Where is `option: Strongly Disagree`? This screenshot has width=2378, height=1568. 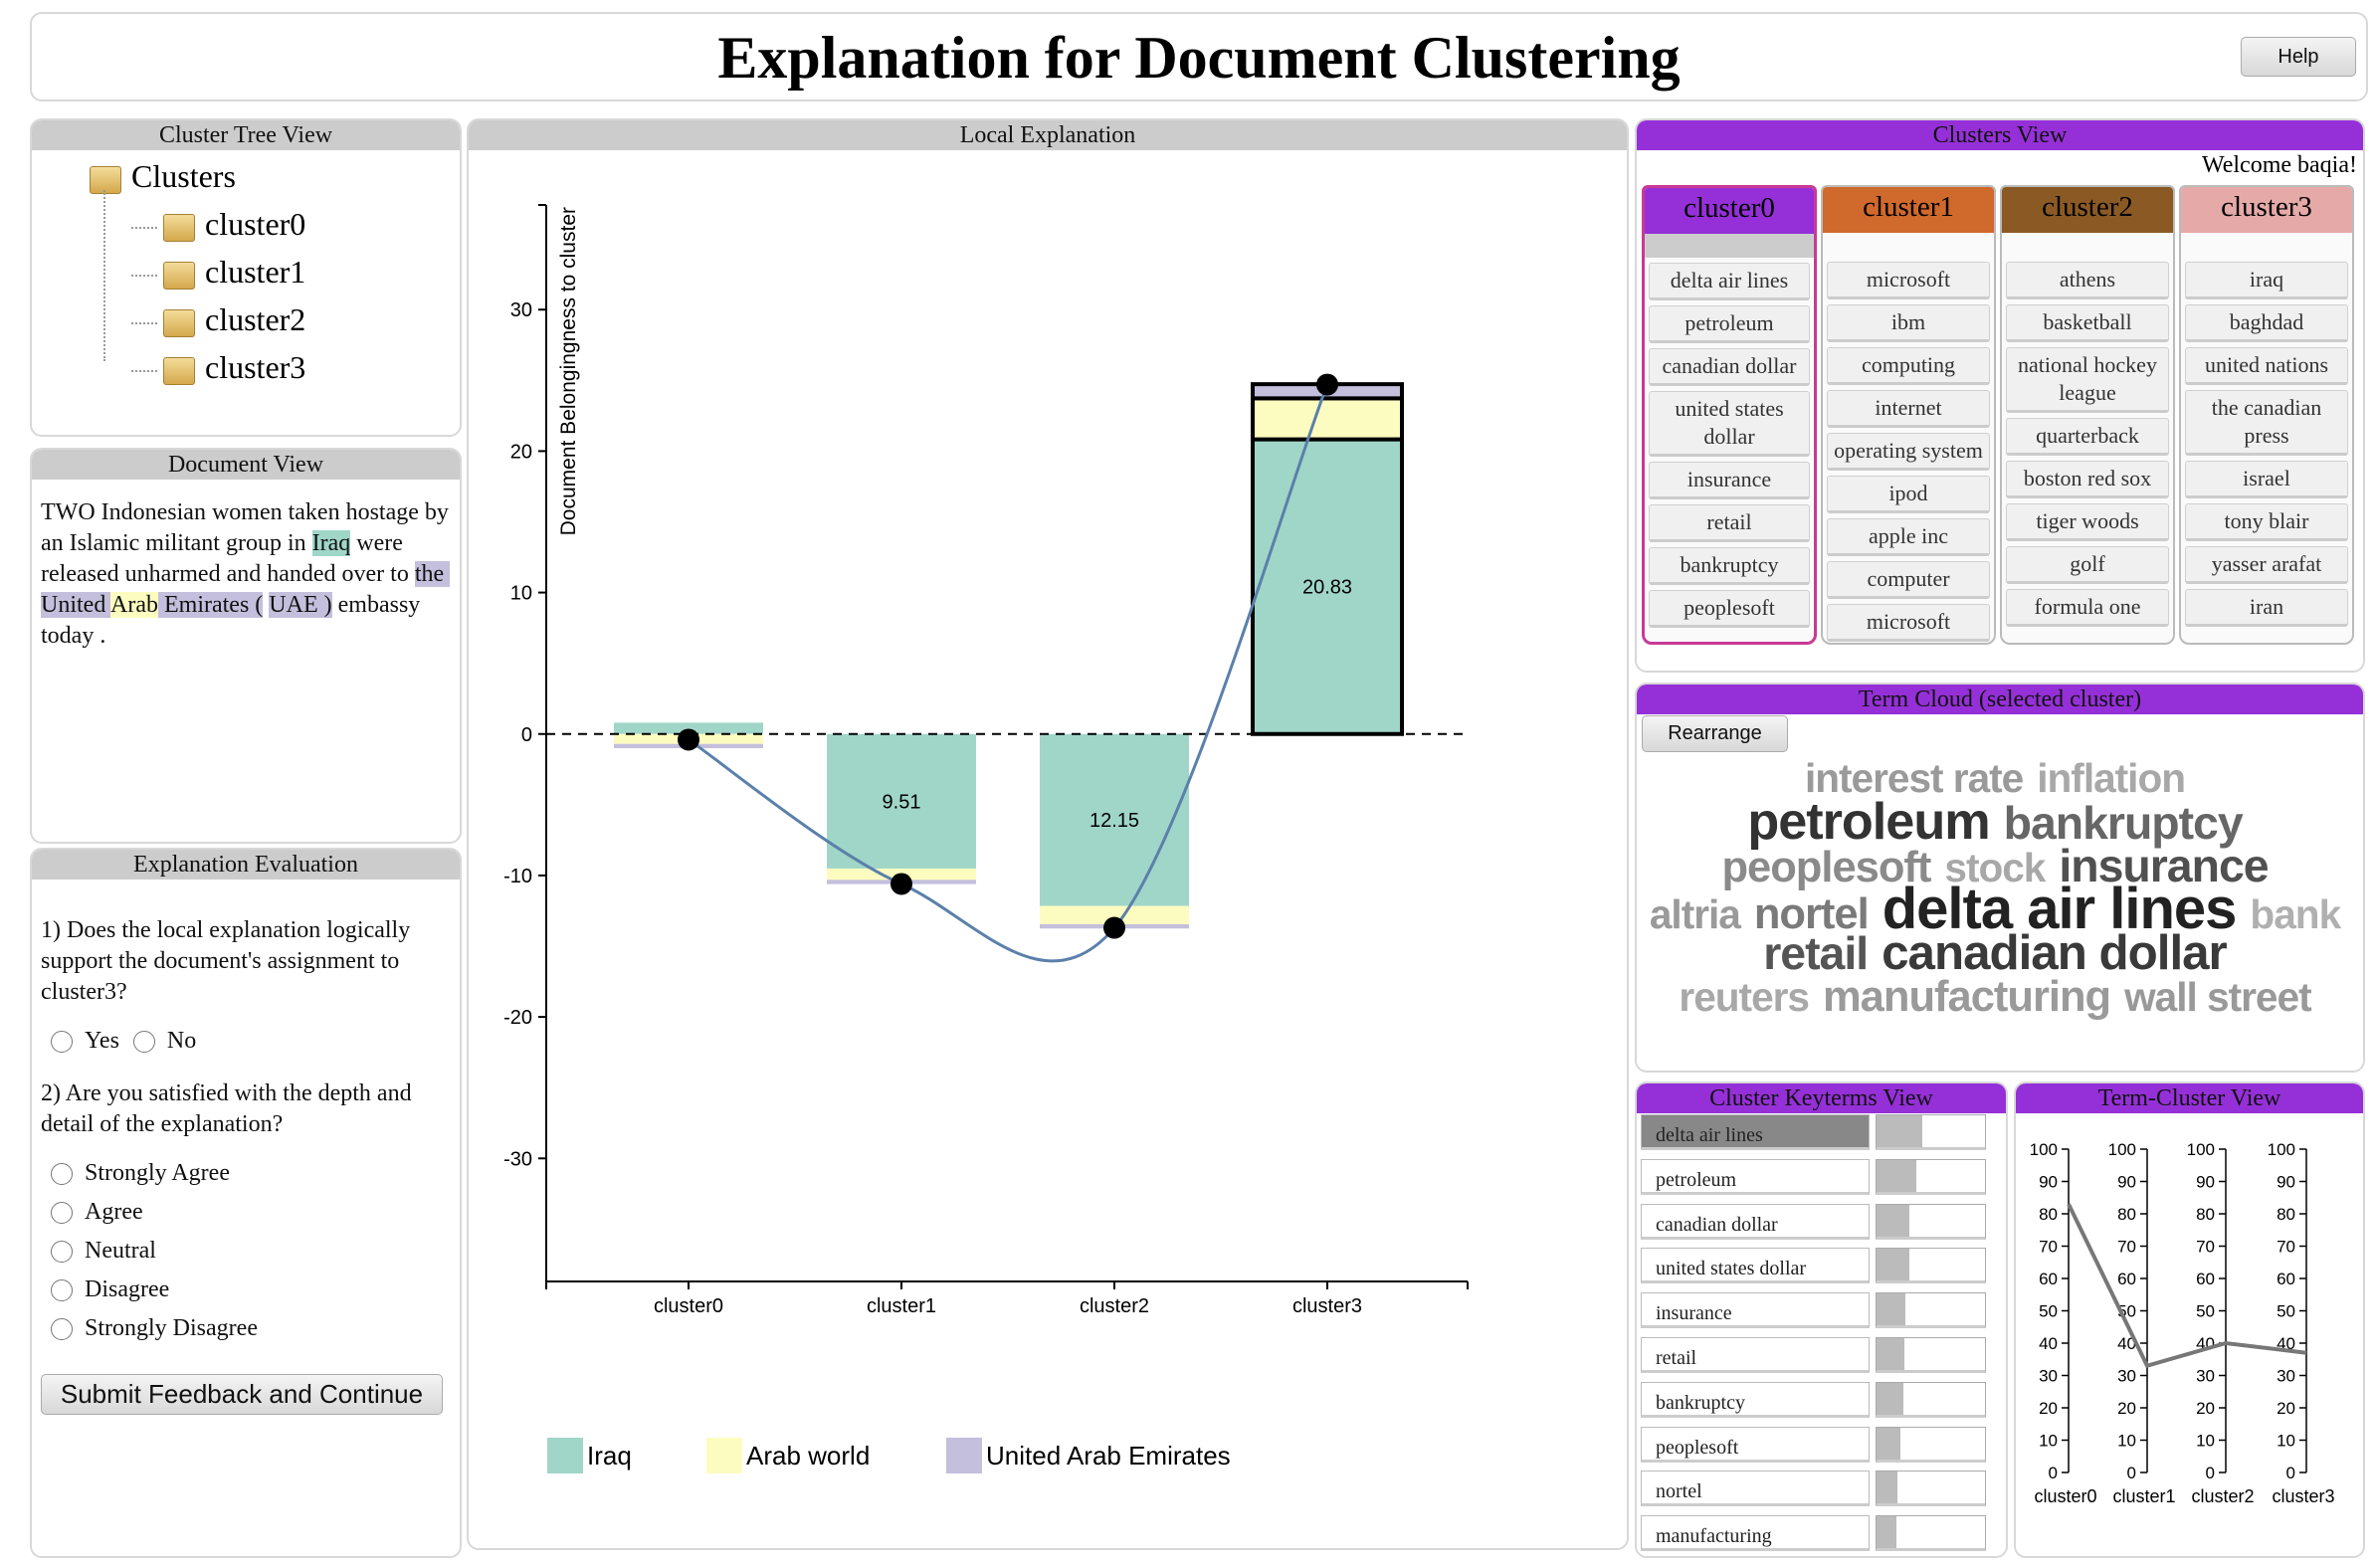 option: Strongly Disagree is located at coordinates (252, 1332).